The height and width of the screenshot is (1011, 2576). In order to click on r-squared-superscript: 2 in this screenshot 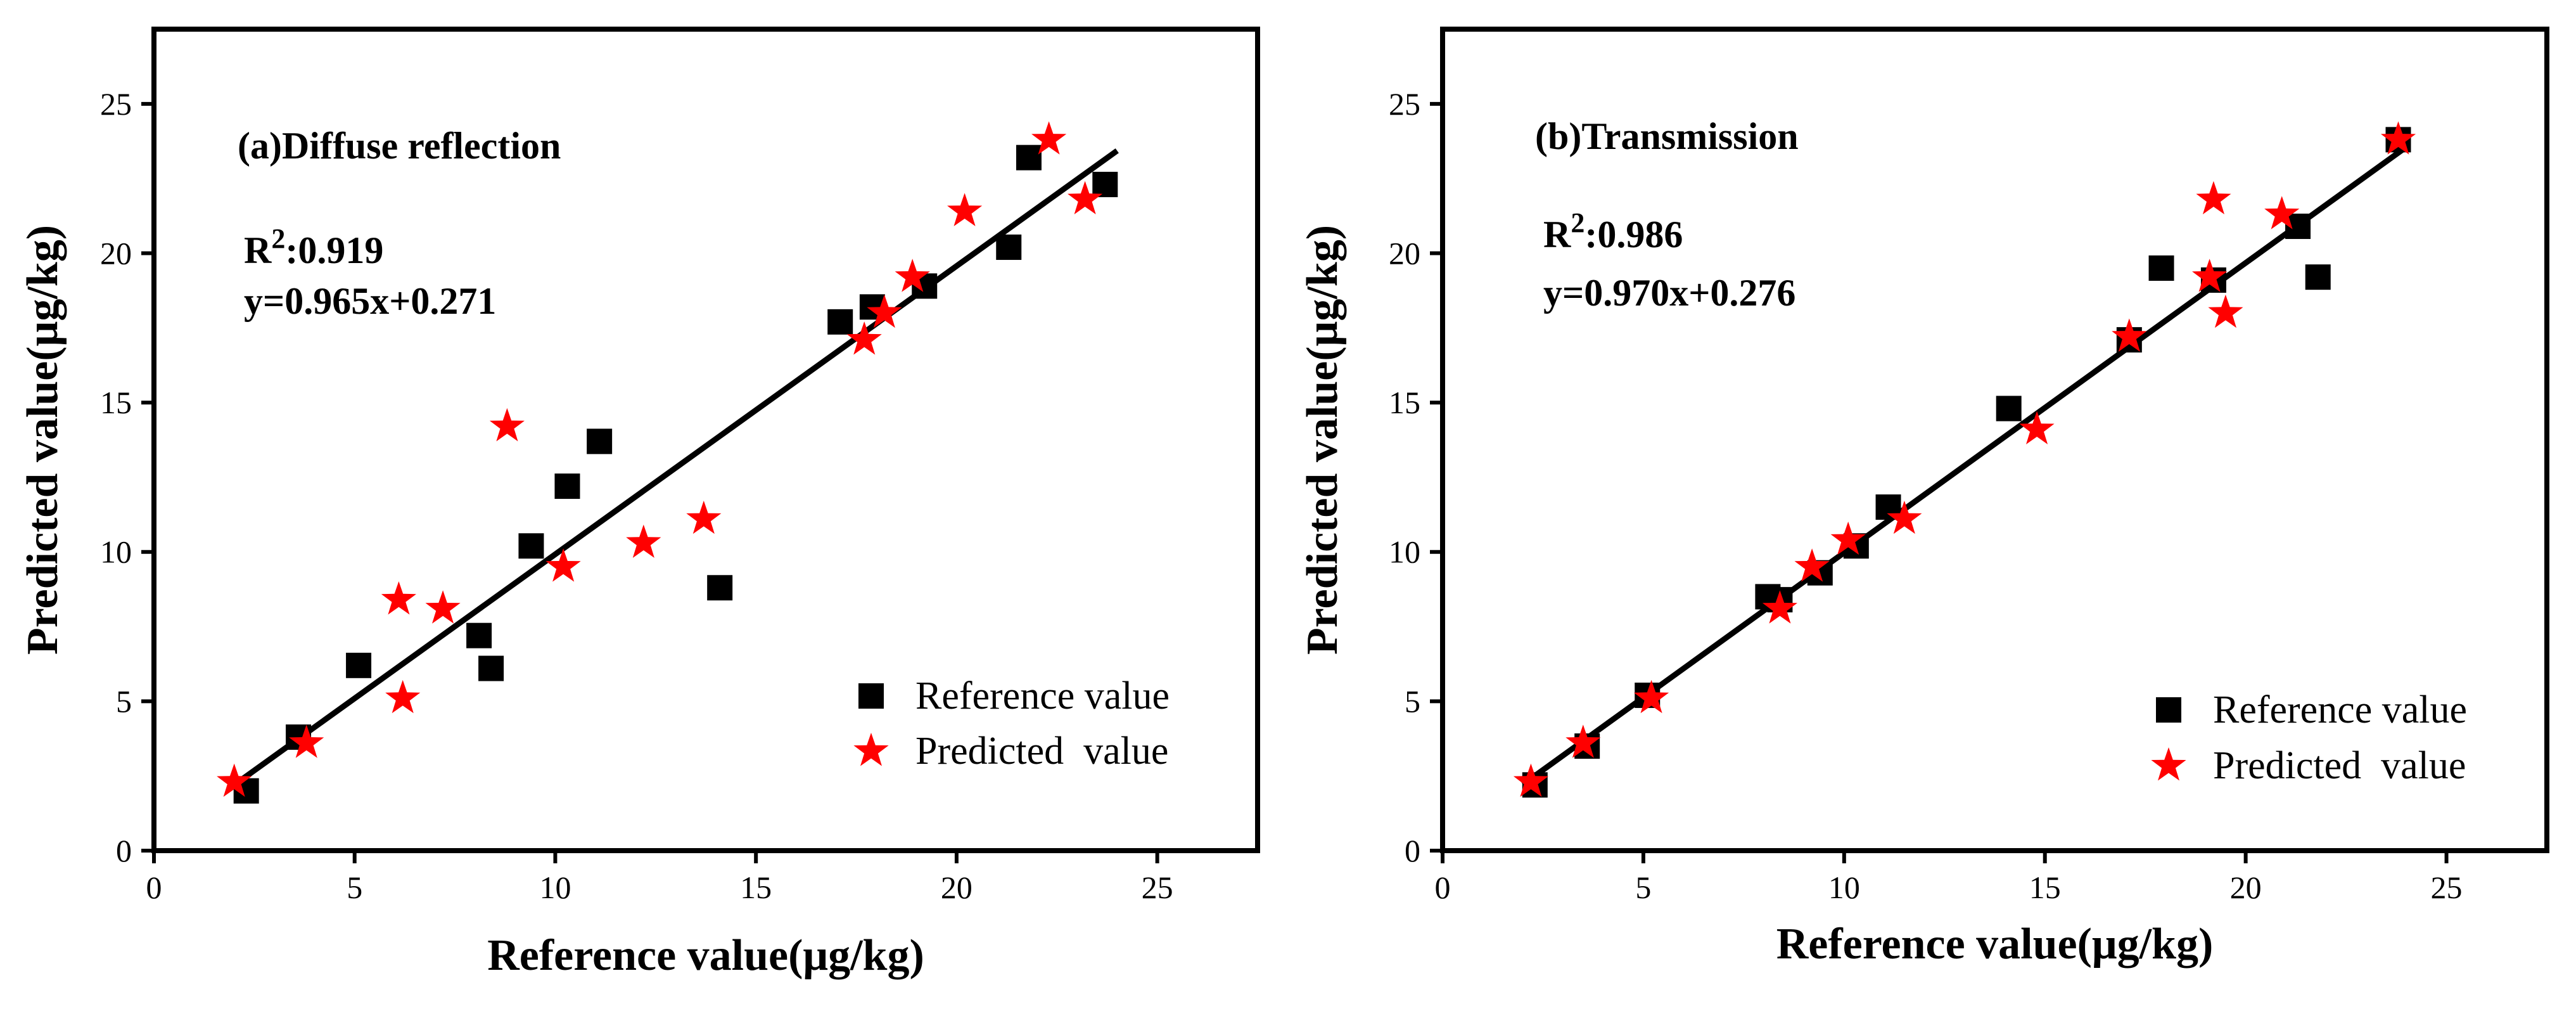, I will do `click(278, 239)`.